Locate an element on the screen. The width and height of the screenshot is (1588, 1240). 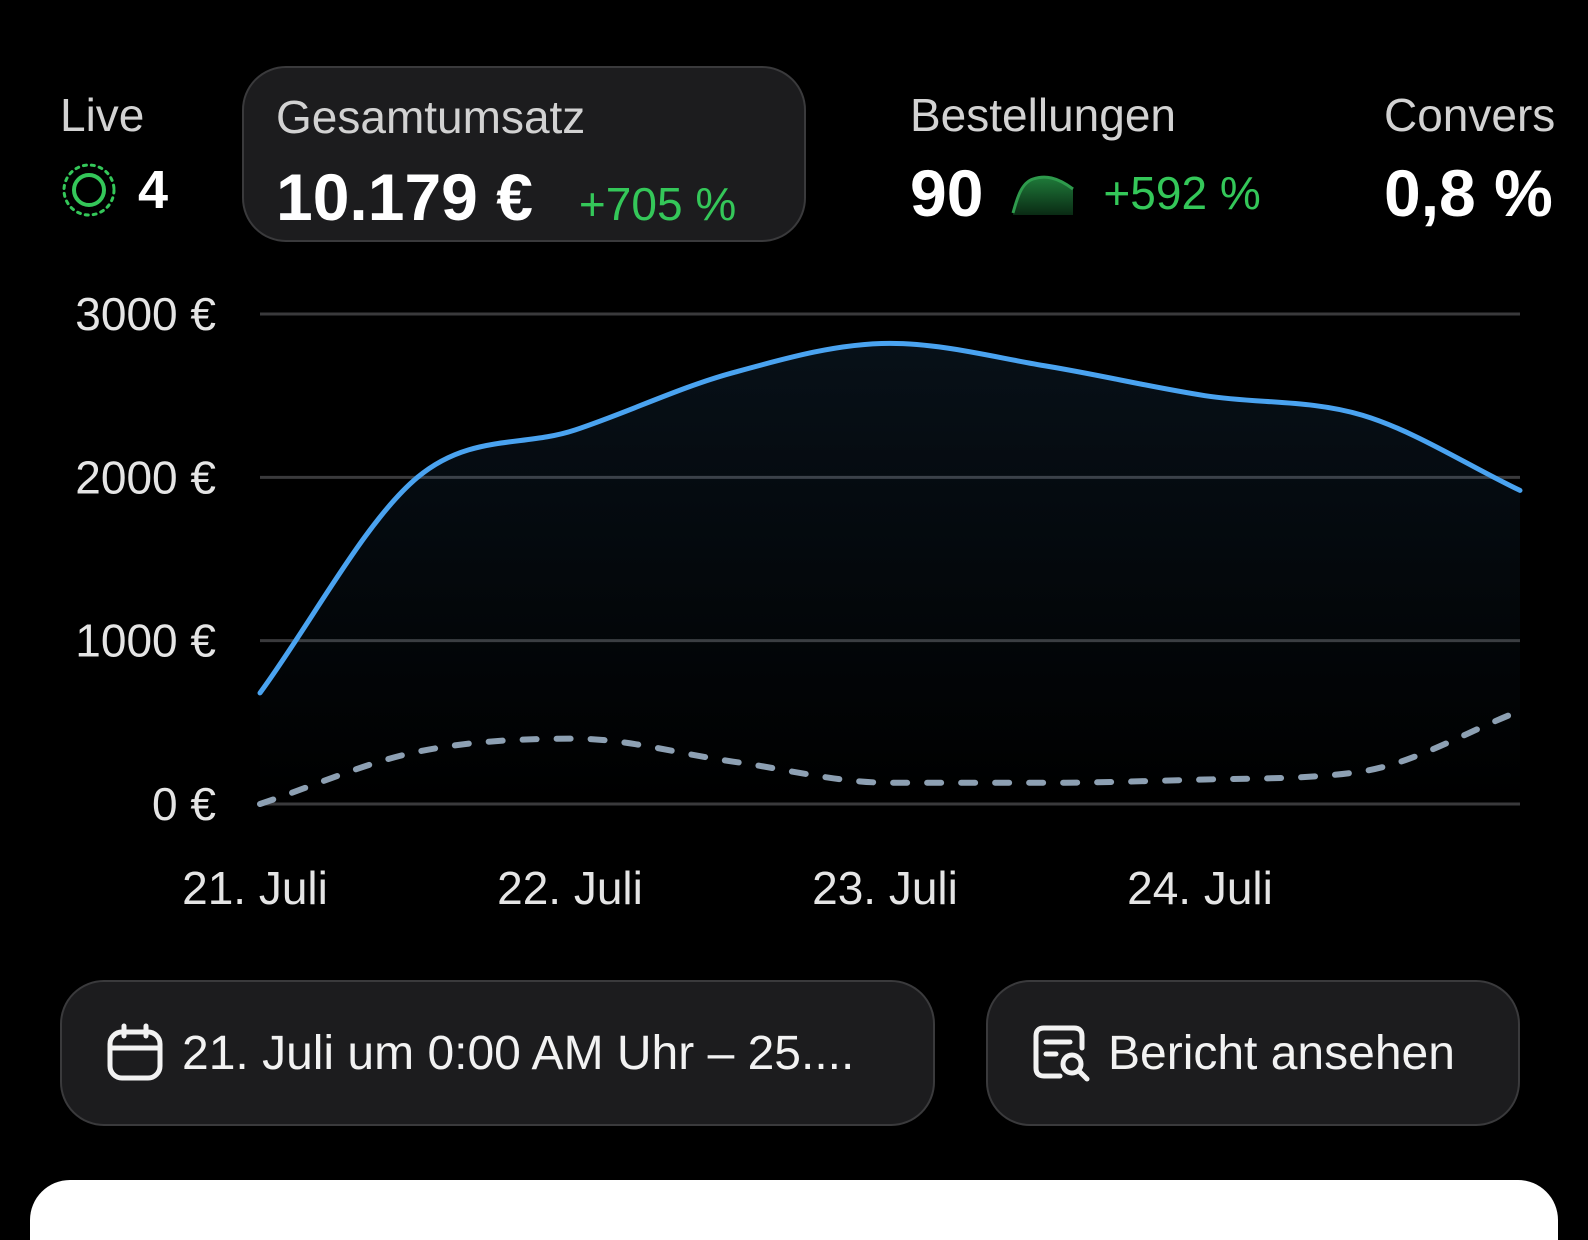
total-sales-value: 10.179 € is located at coordinates (404, 197).